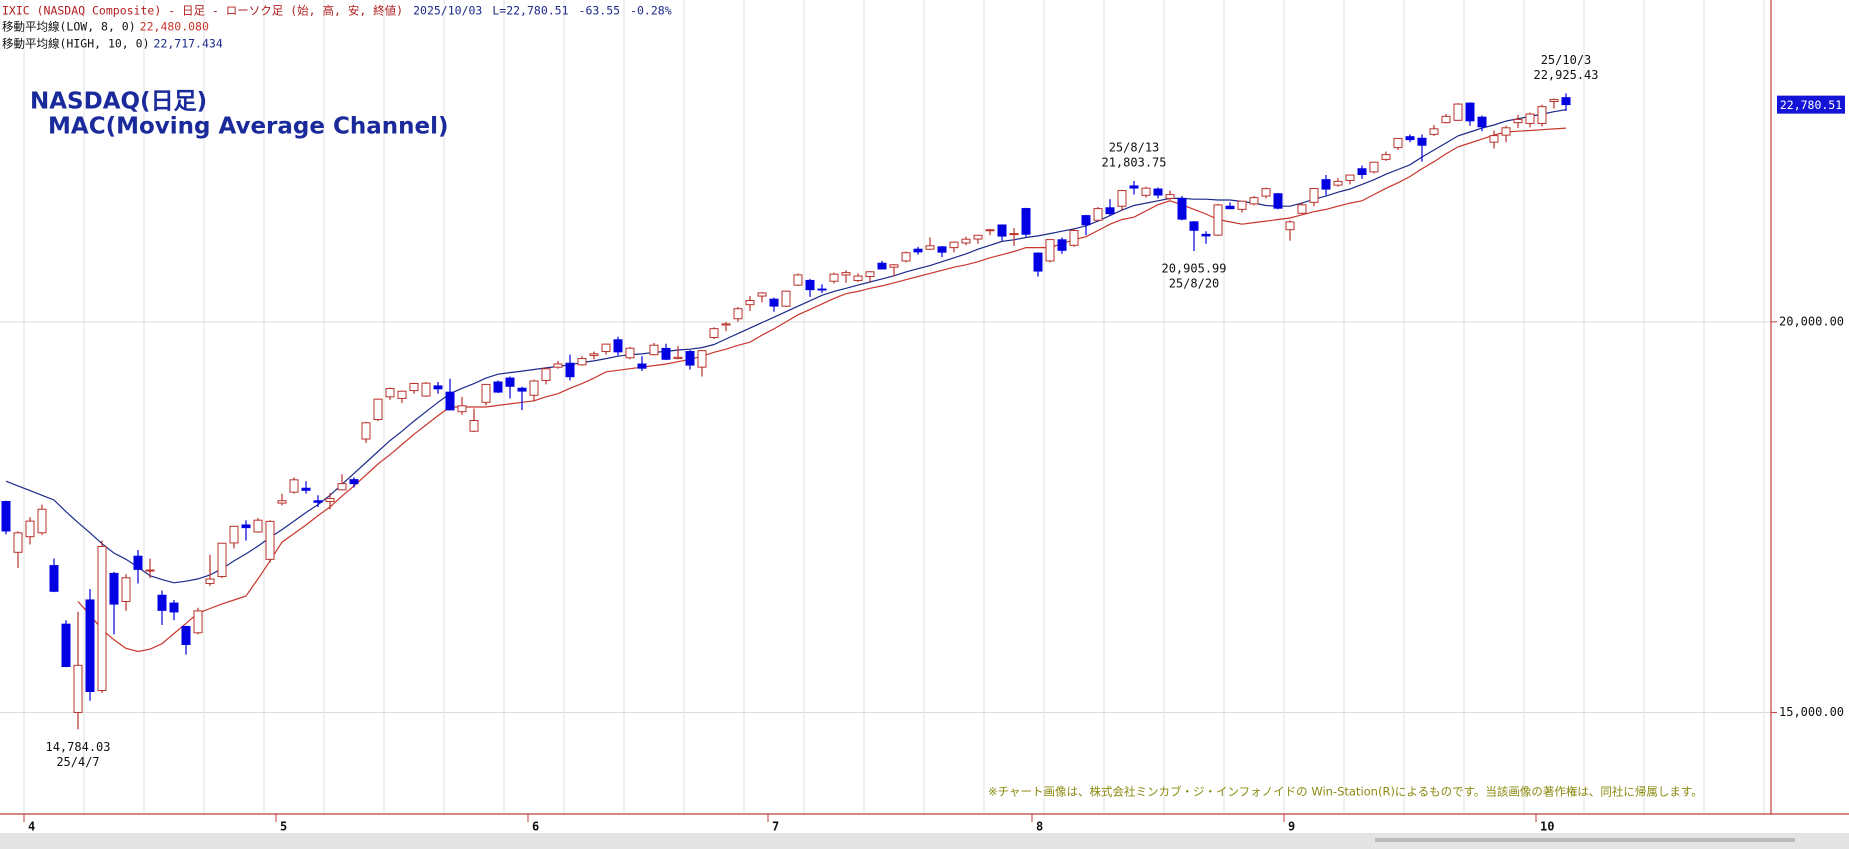 The width and height of the screenshot is (1849, 849). Describe the element at coordinates (924, 841) in the screenshot. I see `scrollbar` at that location.